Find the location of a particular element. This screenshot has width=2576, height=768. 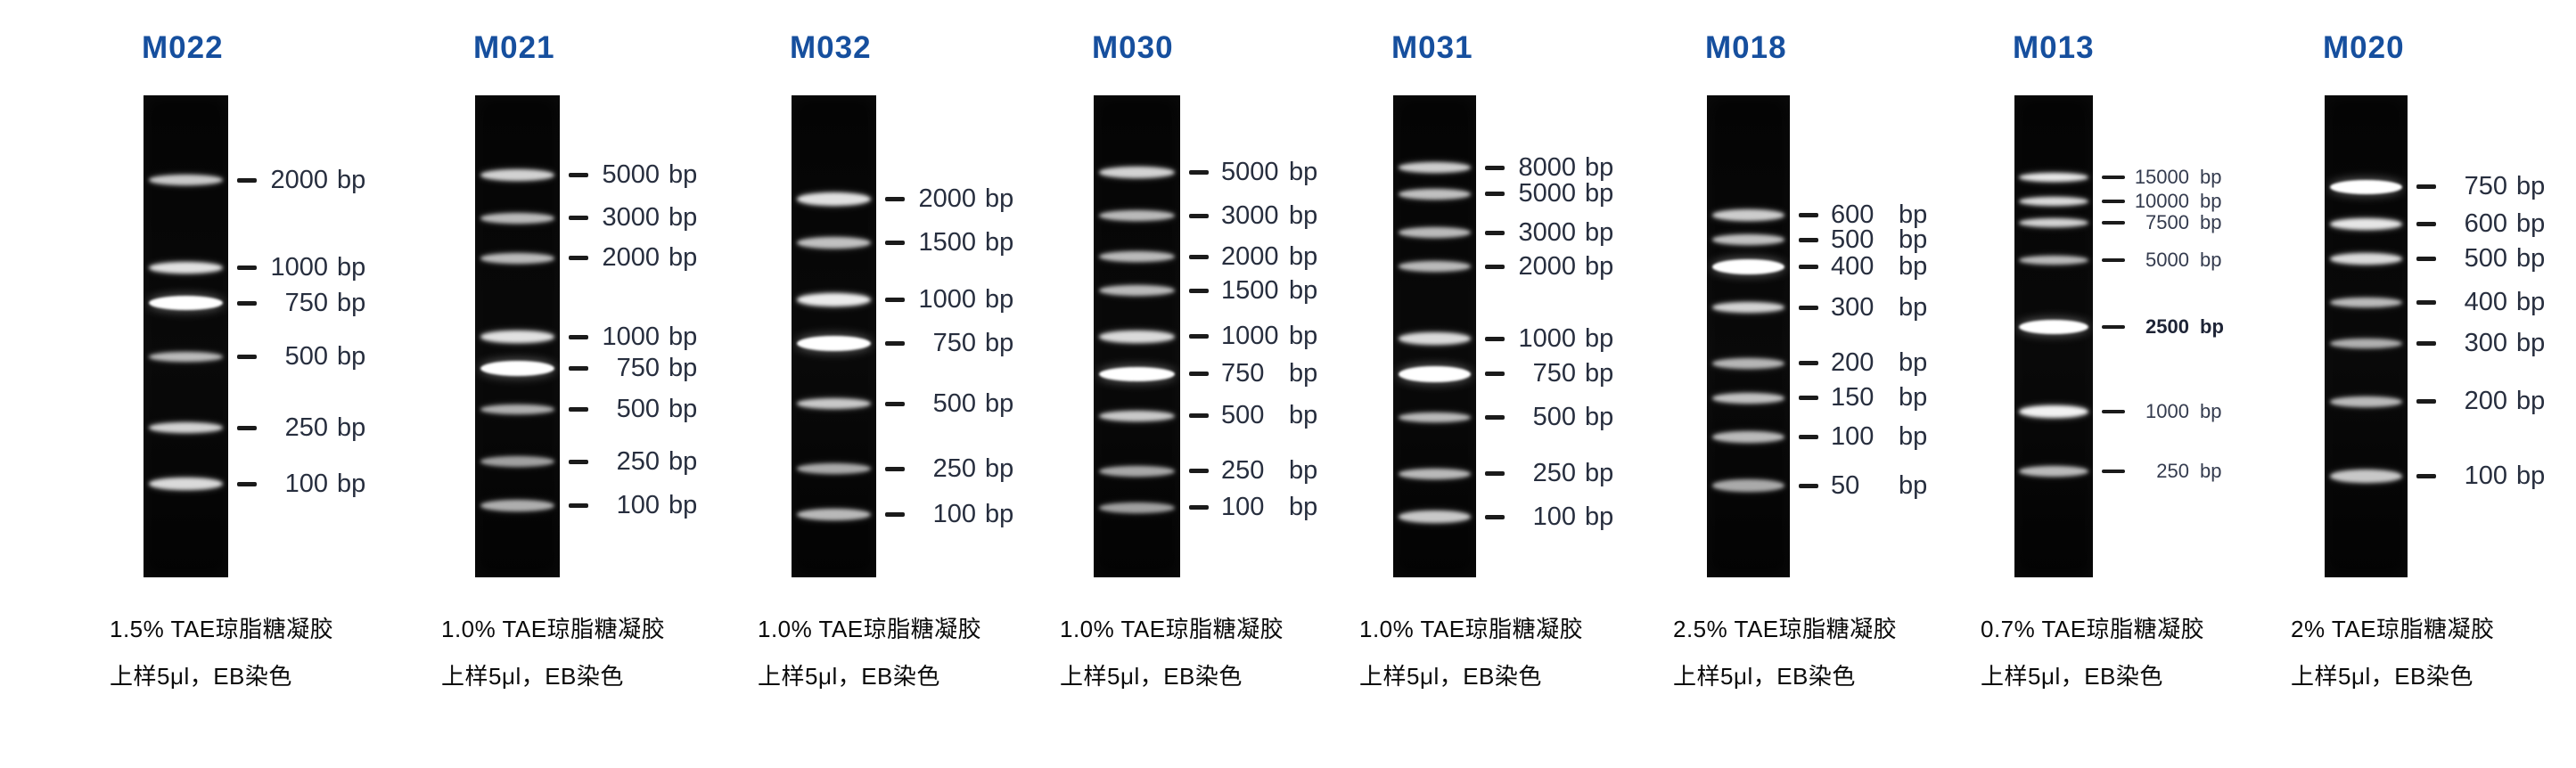

band-size-label-row: 300 bp is located at coordinates (2480, 344).